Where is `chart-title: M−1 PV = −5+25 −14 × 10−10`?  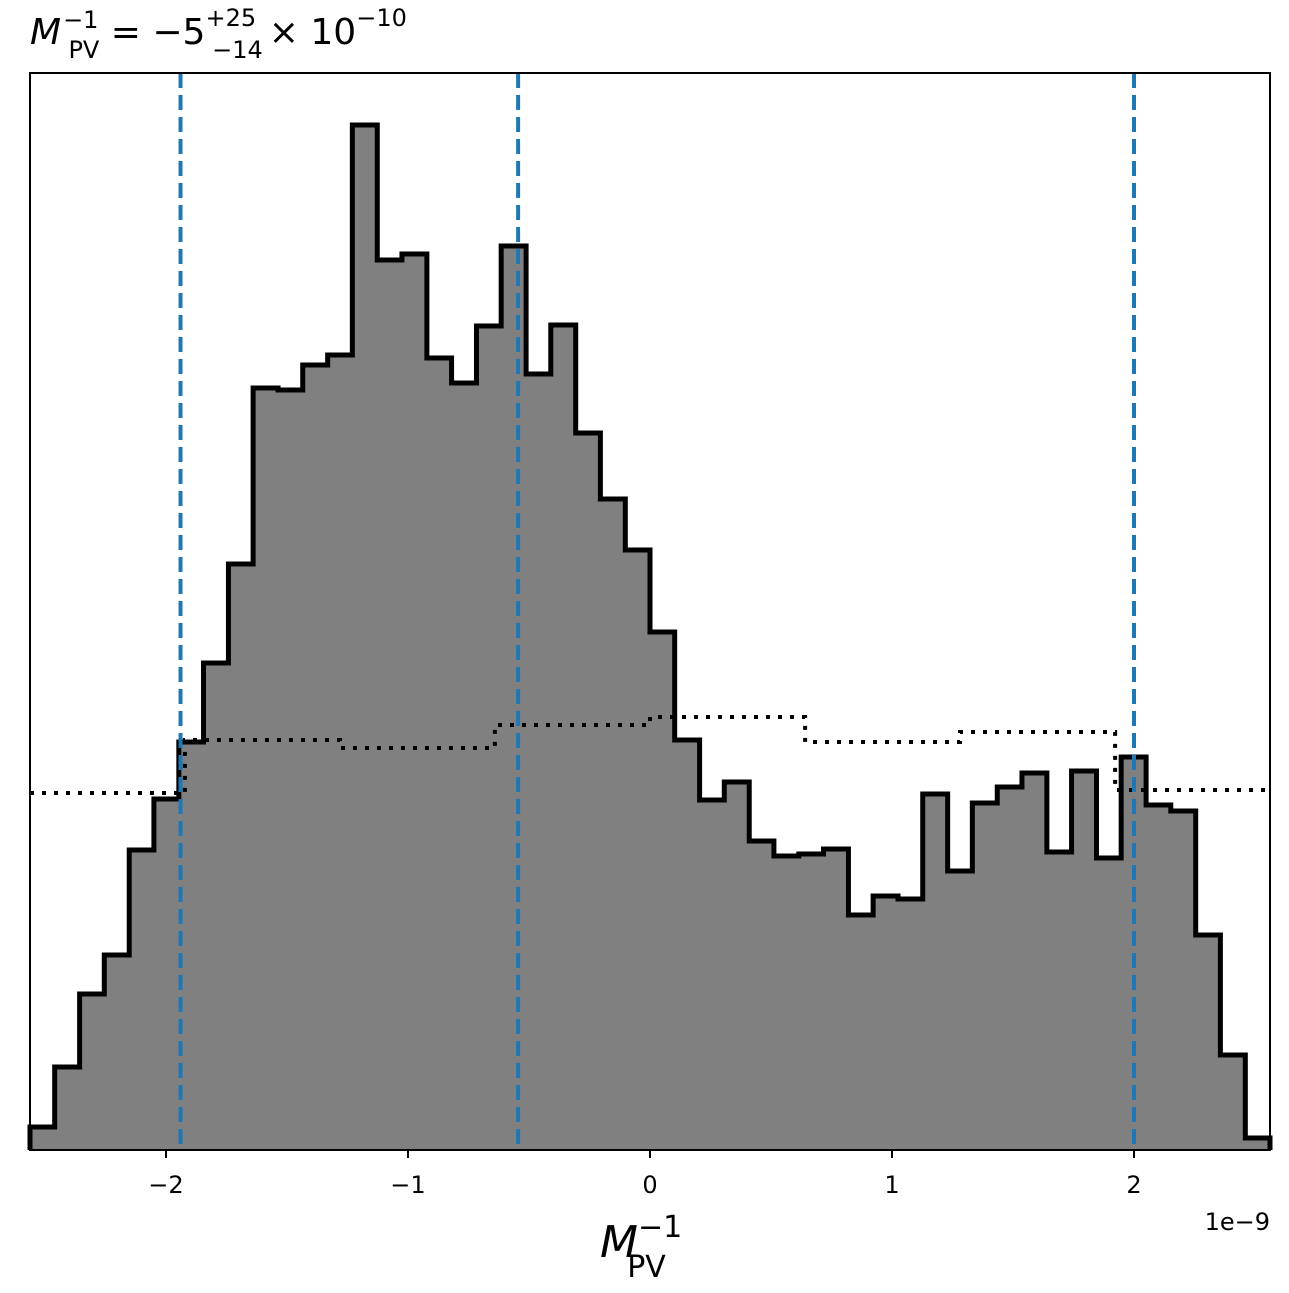
chart-title: M−1 PV = −5+25 −14 × 10−10 is located at coordinates (218, 34).